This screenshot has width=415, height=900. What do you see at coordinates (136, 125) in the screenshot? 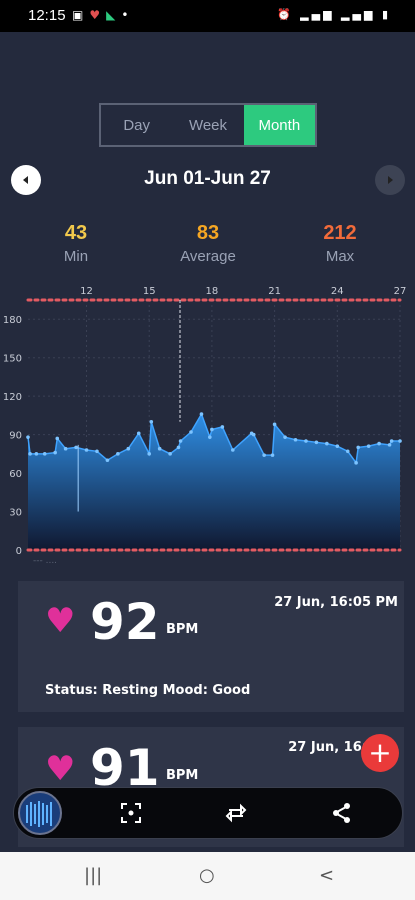
I see `tab-day: Day` at bounding box center [136, 125].